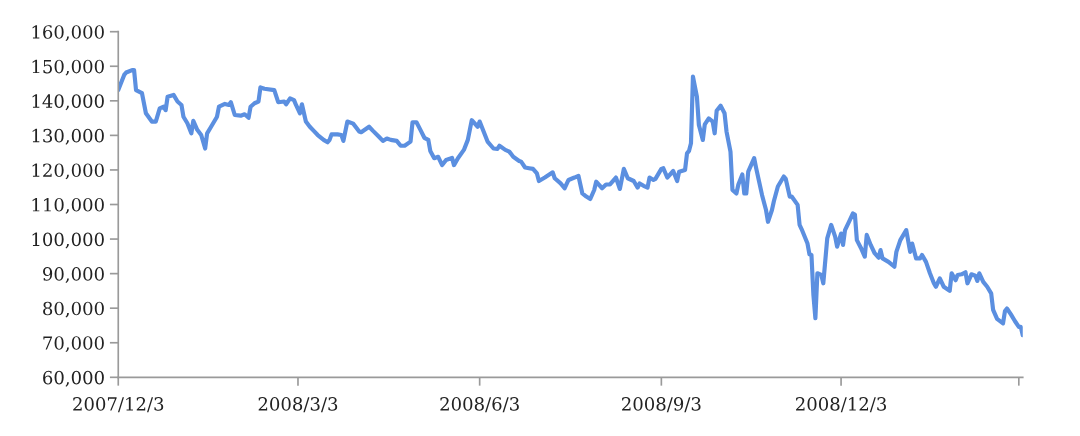  I want to click on y-tick-label: 70,000, so click(73, 344).